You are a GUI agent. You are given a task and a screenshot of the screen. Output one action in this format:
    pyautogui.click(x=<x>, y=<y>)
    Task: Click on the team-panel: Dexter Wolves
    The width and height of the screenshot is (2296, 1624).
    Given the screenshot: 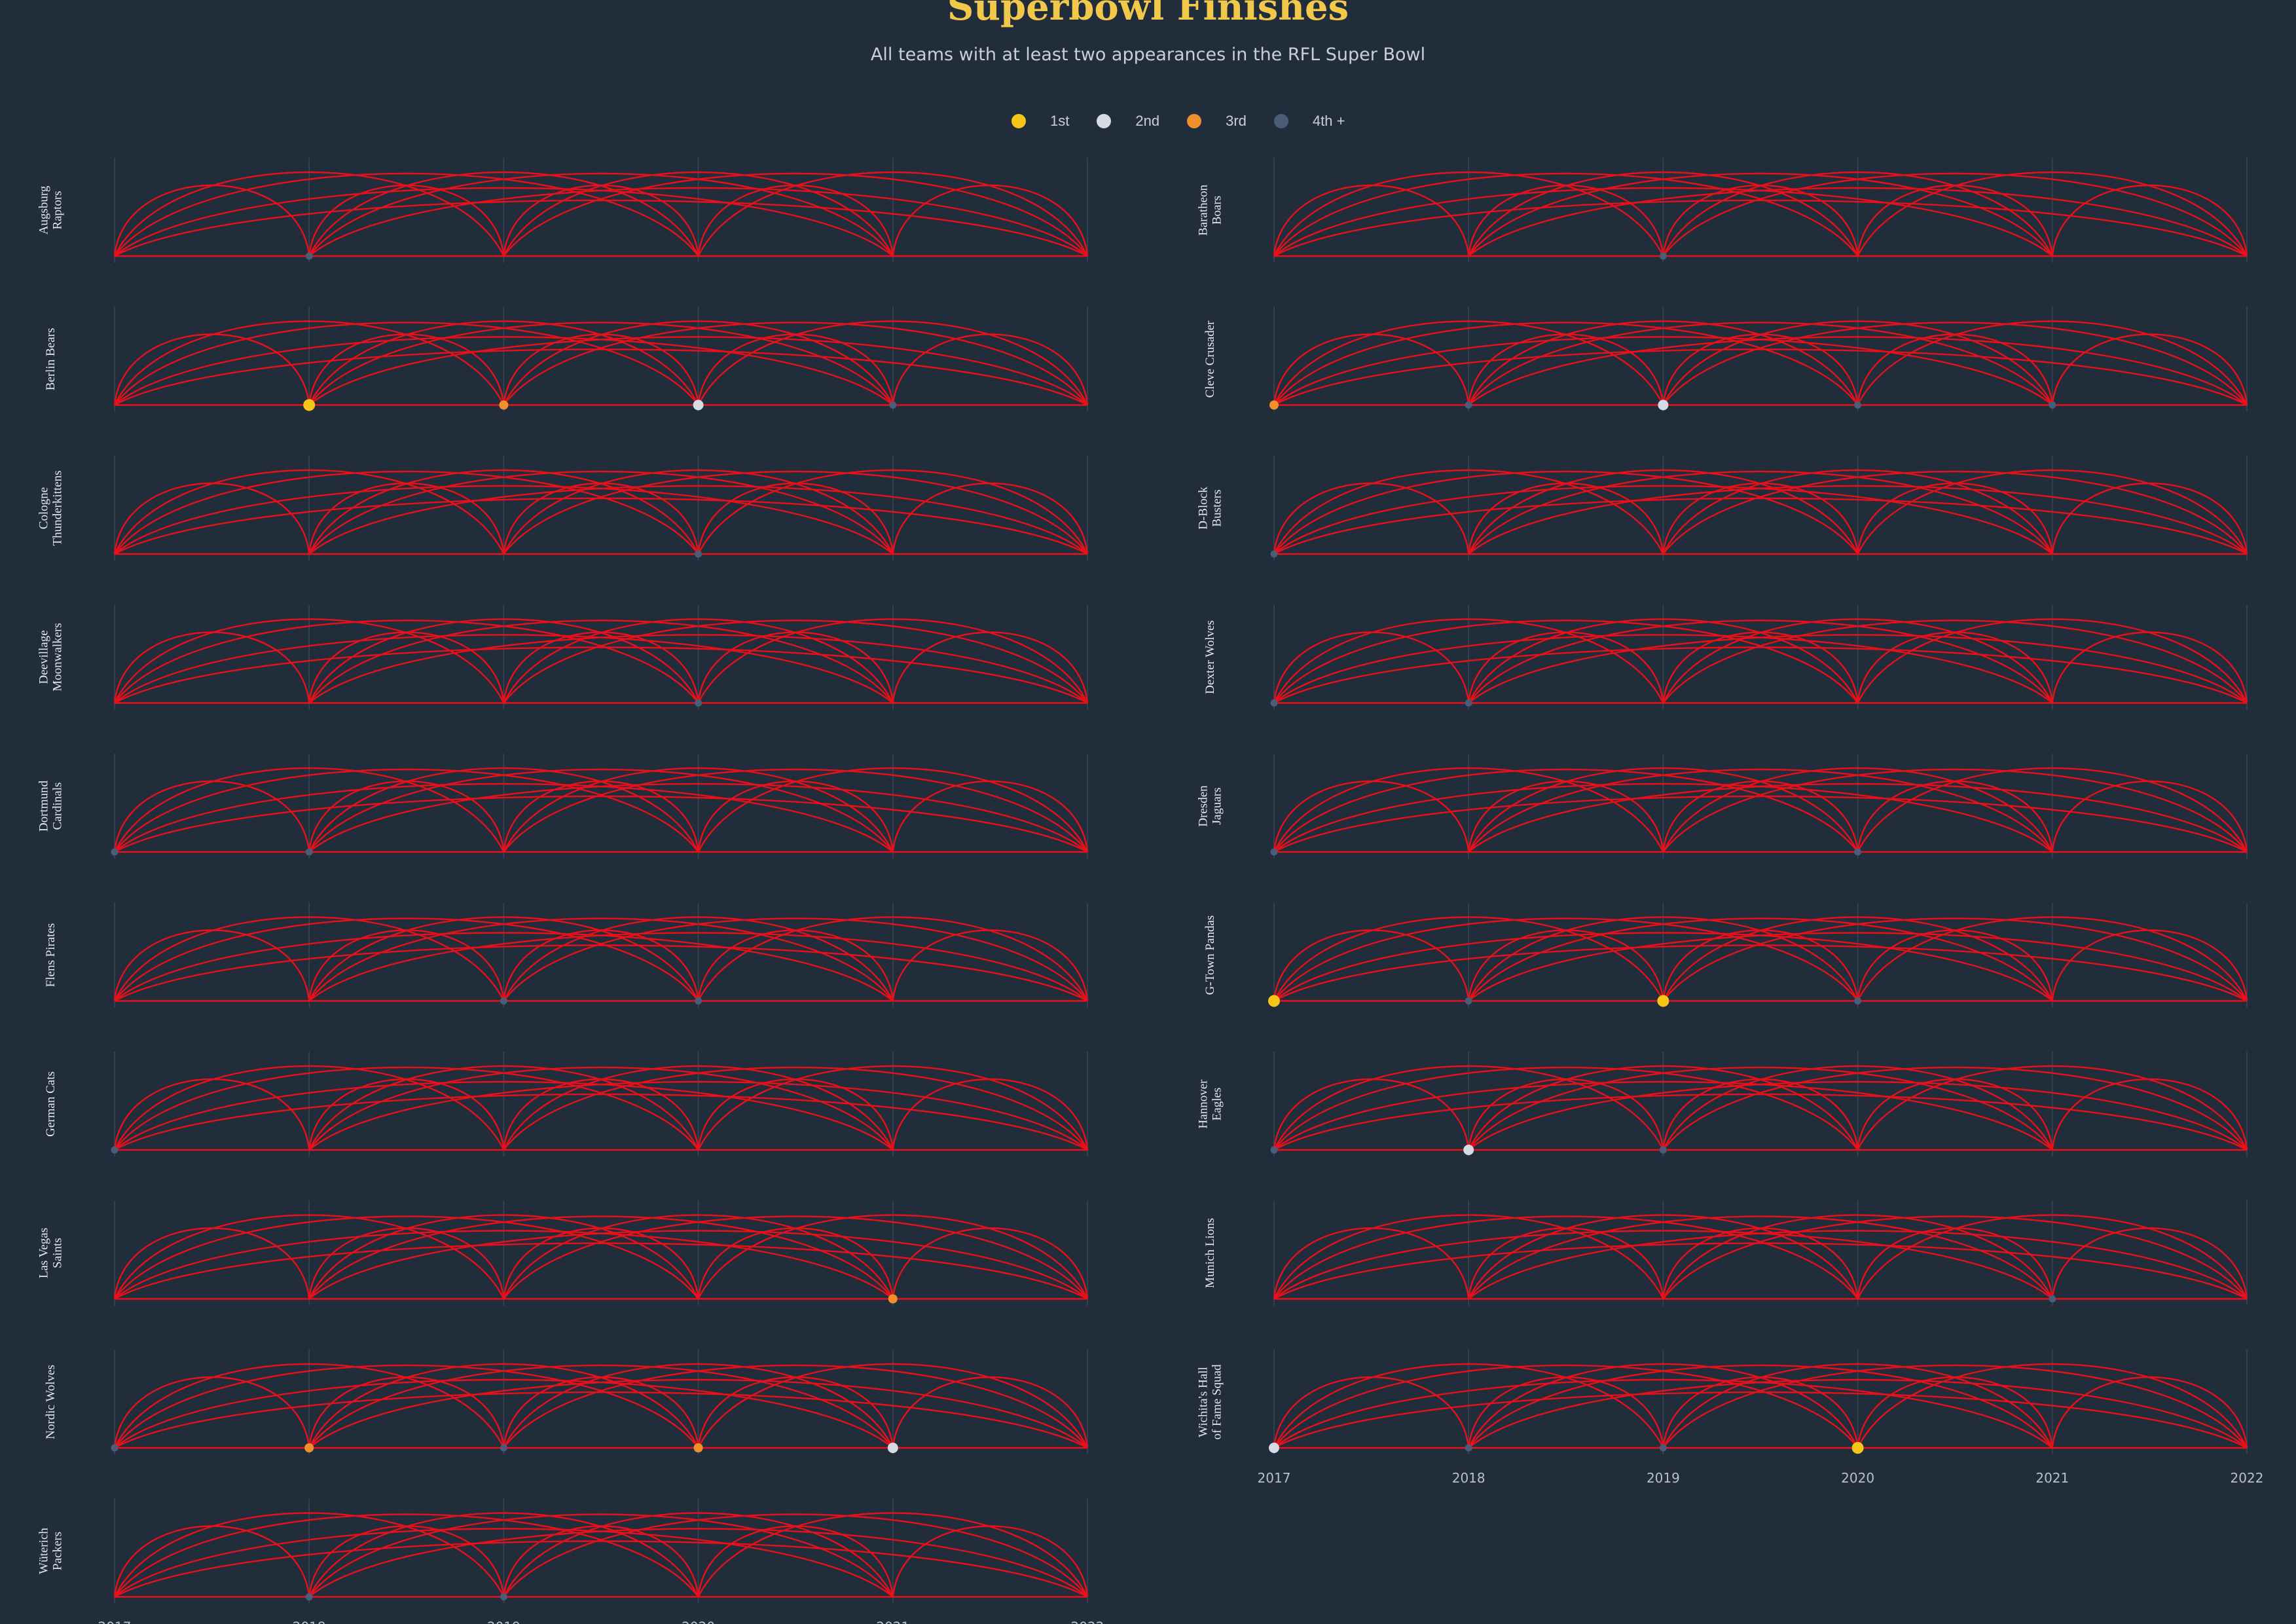 What is the action you would take?
    pyautogui.click(x=1725, y=657)
    